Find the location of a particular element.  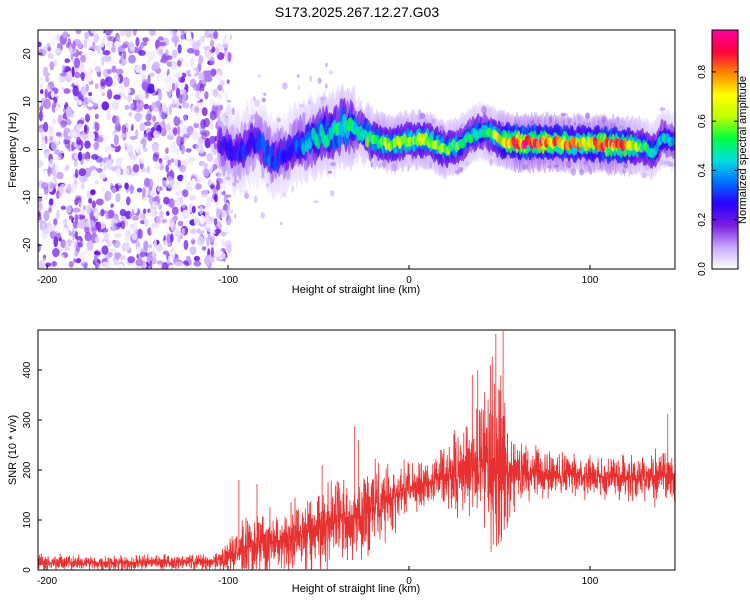

colorbar-frame is located at coordinates (725, 149).